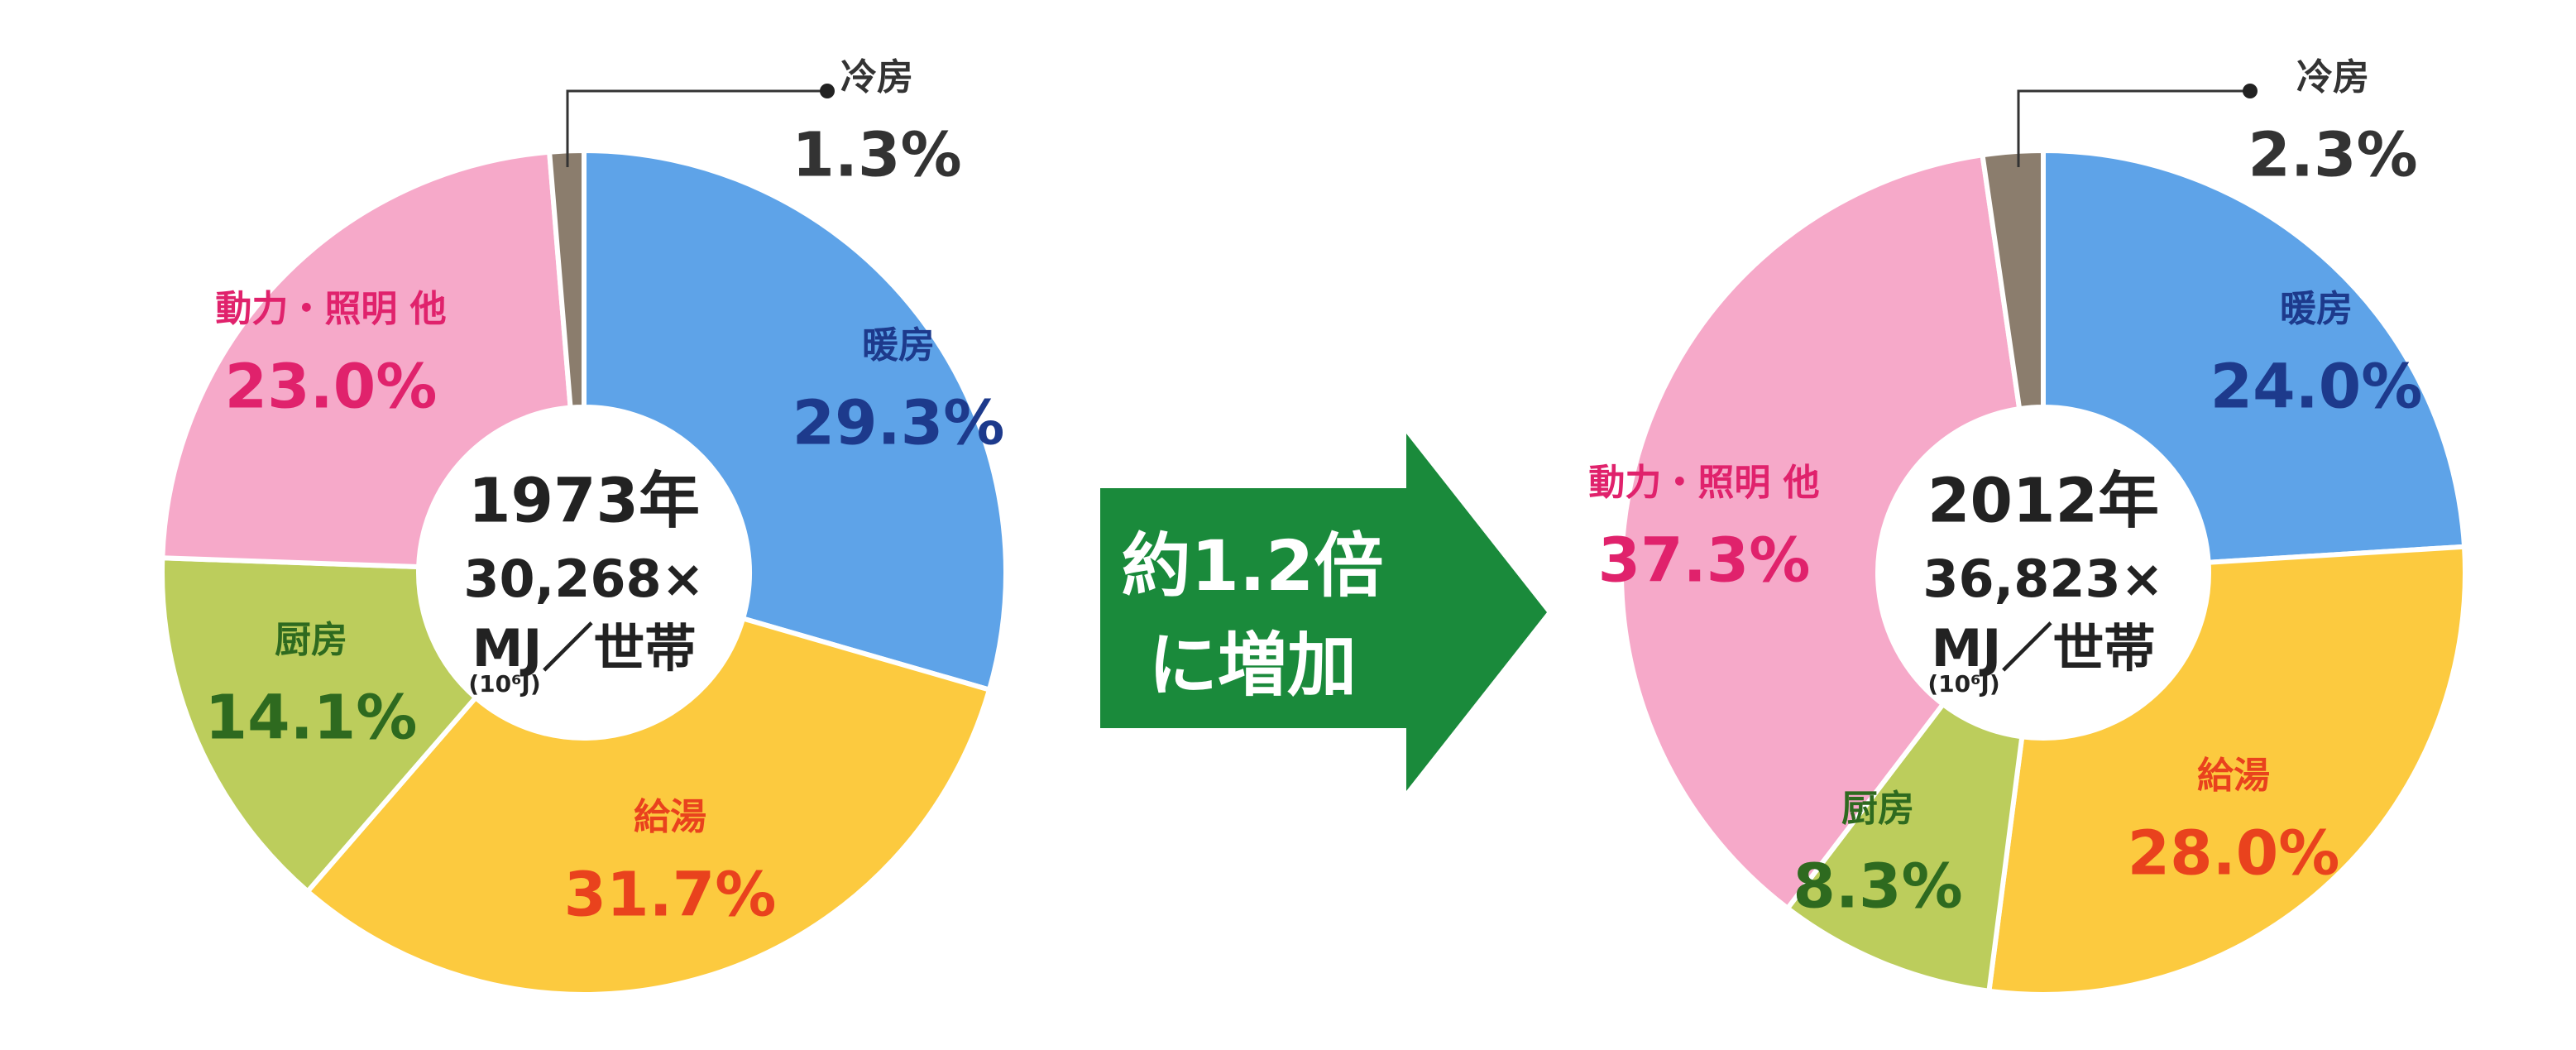 Image resolution: width=2576 pixels, height=1050 pixels. Describe the element at coordinates (1704, 561) in the screenshot. I see `value-label: 37.3%` at that location.